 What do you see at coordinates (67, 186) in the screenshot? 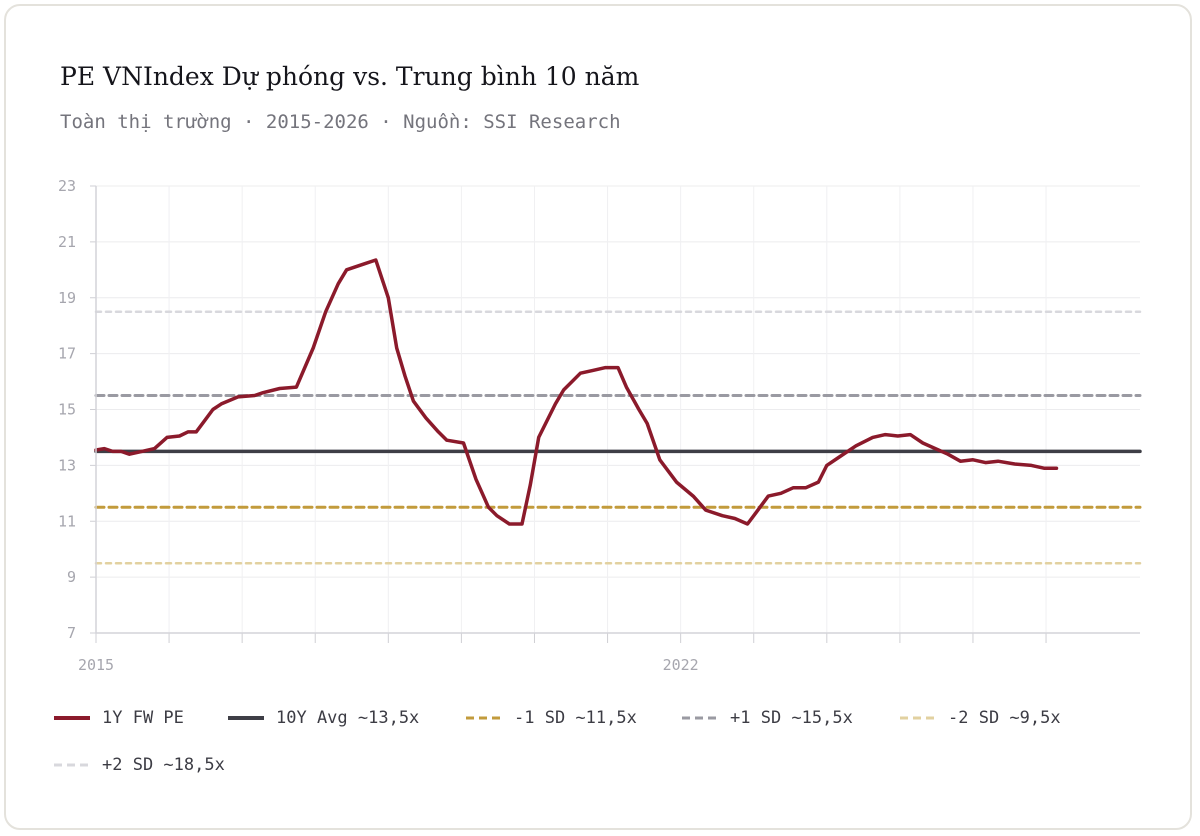
I see `y-tick-label: 23` at bounding box center [67, 186].